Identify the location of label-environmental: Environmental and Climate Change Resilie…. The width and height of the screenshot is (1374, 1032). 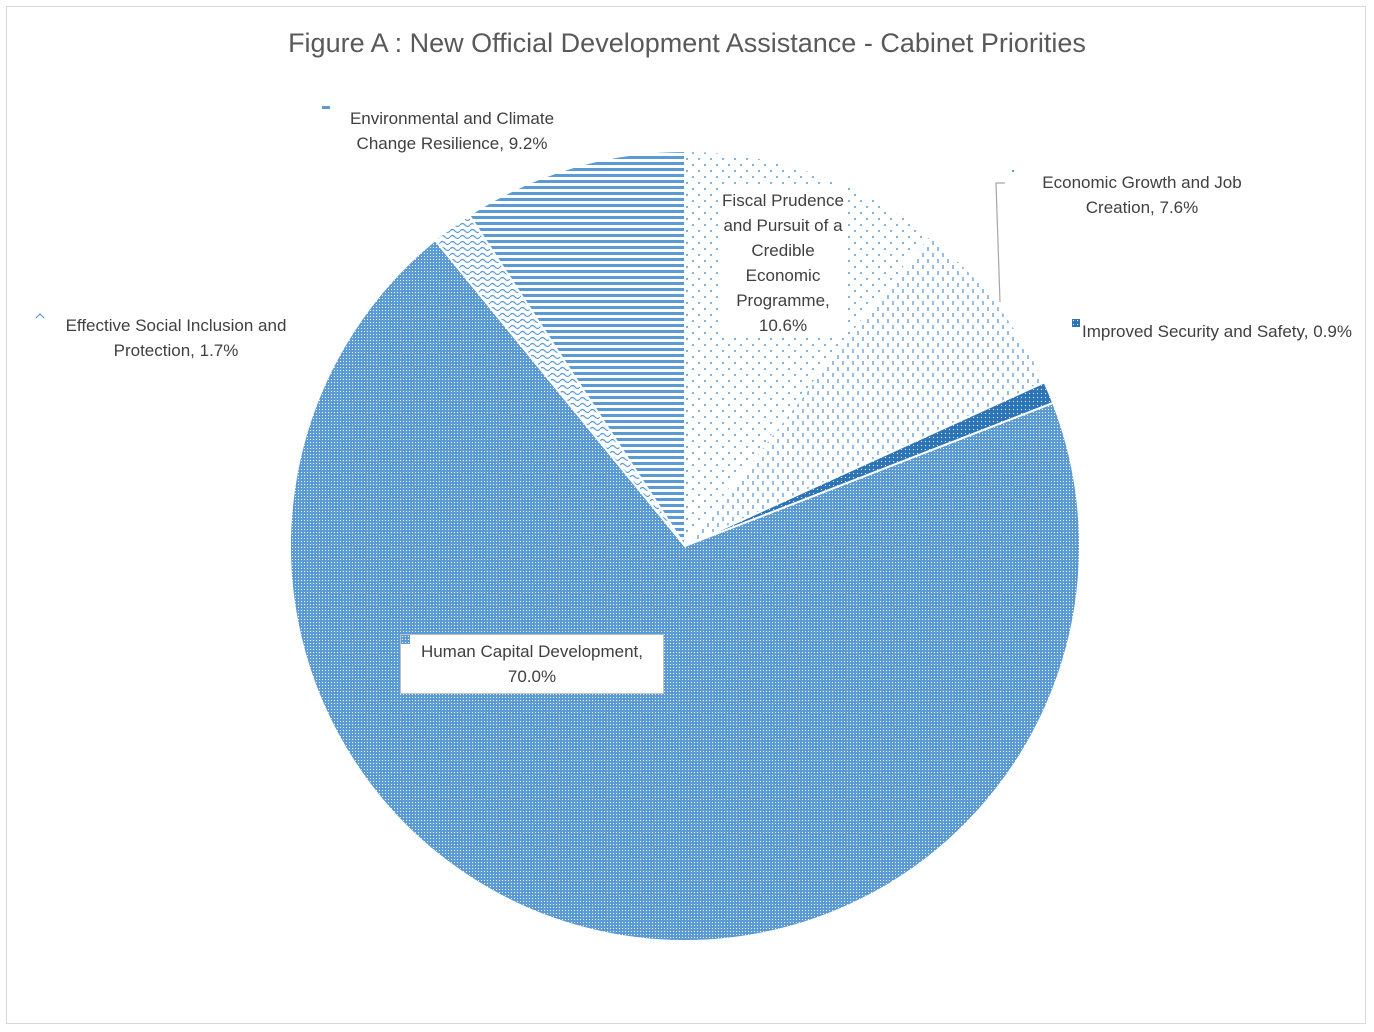
(452, 131).